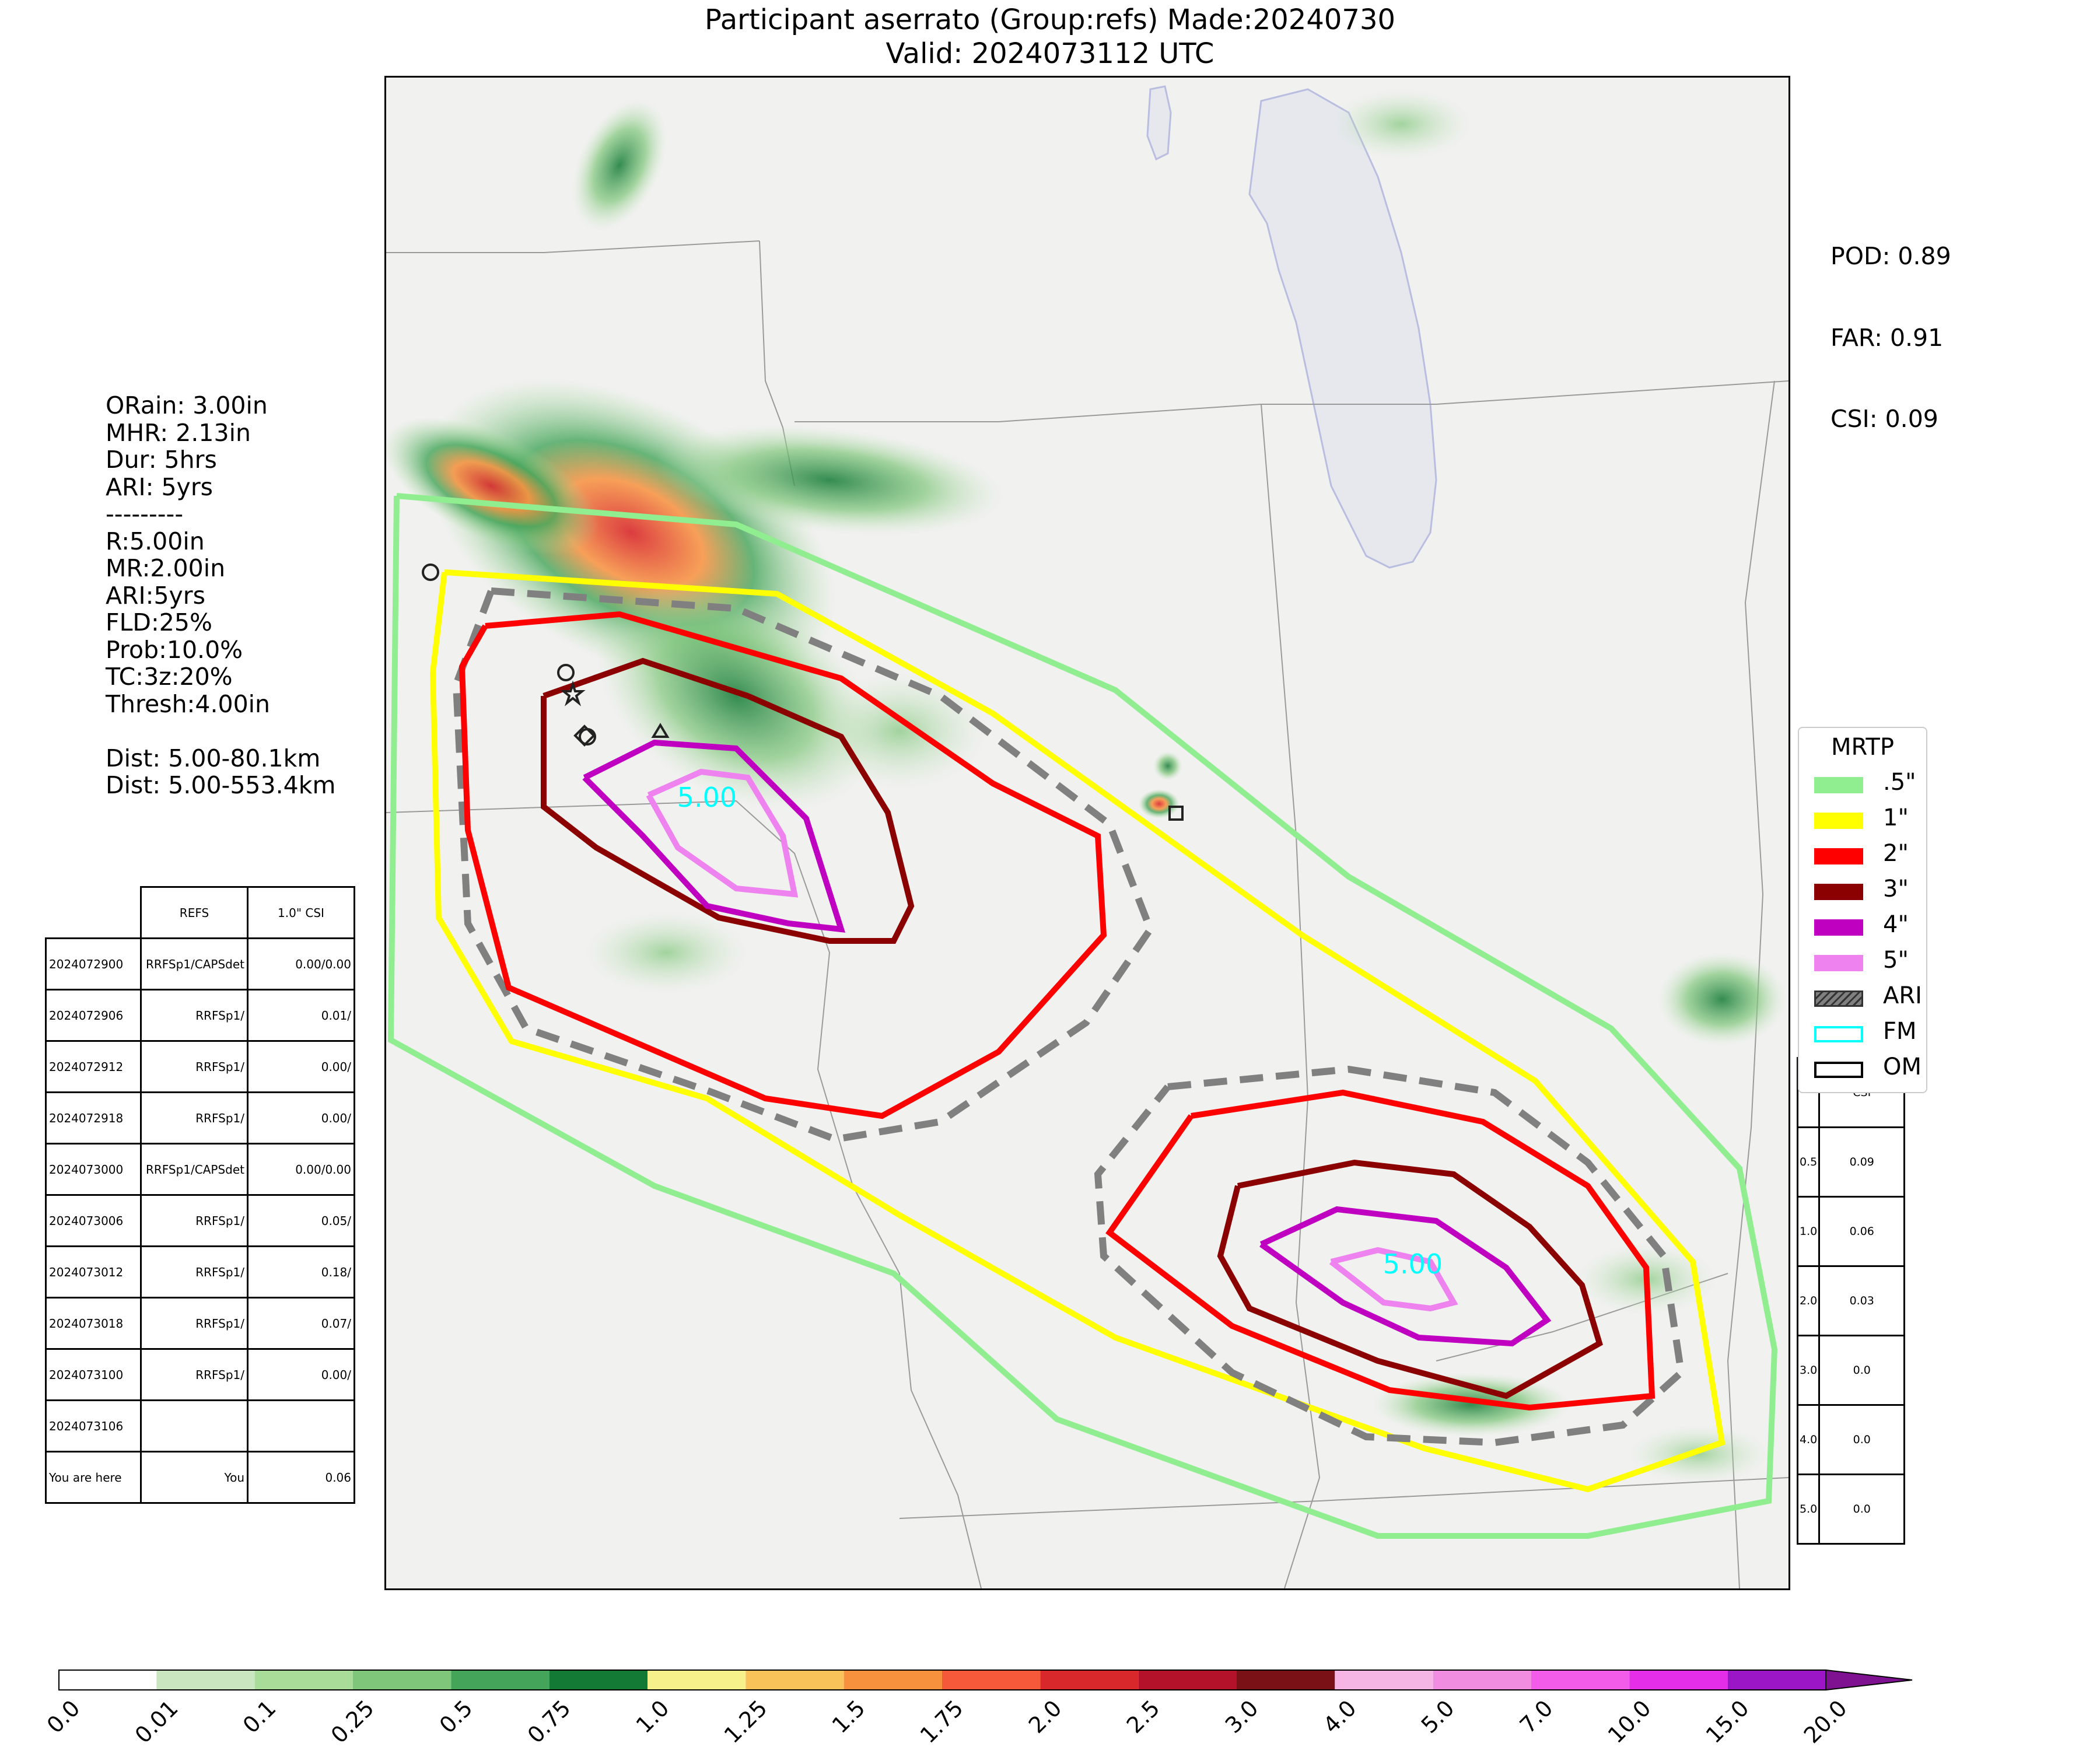  Describe the element at coordinates (1902, 995) in the screenshot. I see `legend-label: ARI` at that location.